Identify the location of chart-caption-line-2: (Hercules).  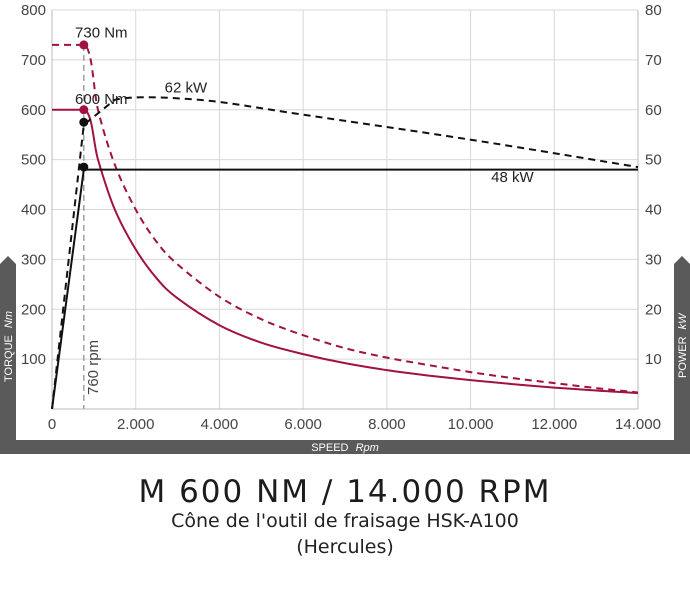
(345, 547).